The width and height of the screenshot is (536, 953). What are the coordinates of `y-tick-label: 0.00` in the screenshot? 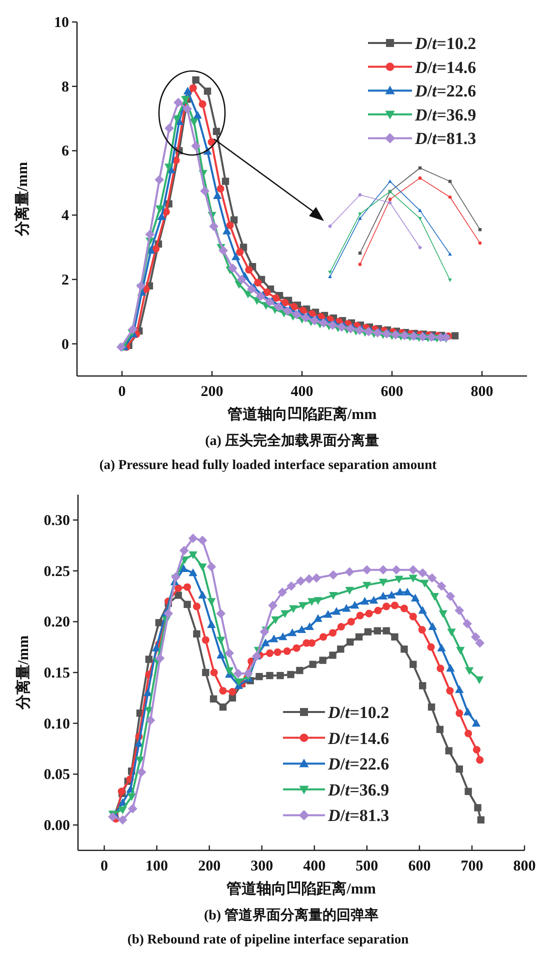 It's located at (57, 826).